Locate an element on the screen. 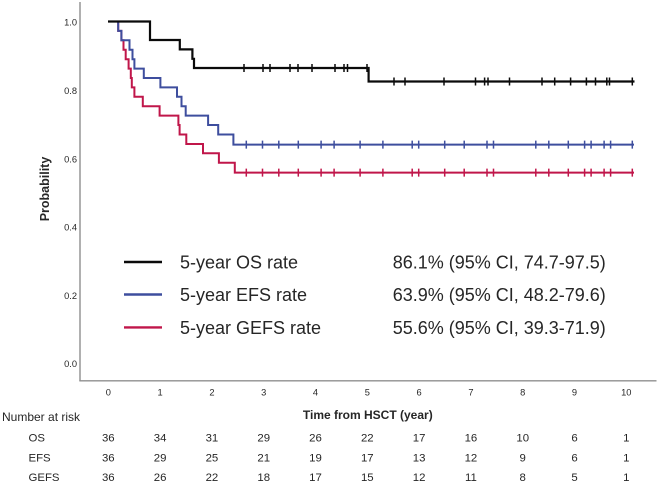 This screenshot has height=484, width=658. svg-text: Probability is located at coordinates (45, 189).